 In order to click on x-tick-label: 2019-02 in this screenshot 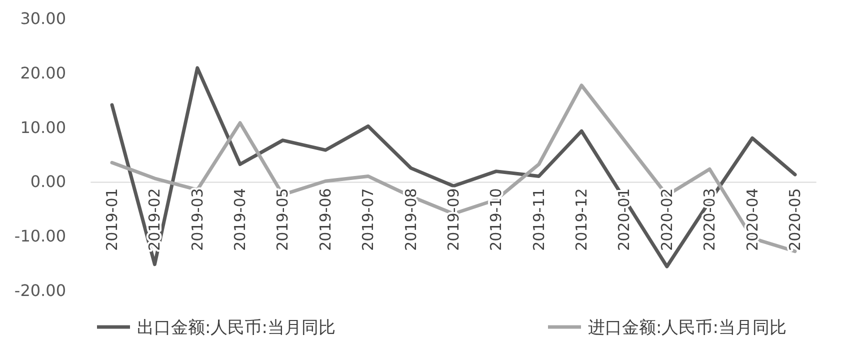, I will do `click(155, 219)`.